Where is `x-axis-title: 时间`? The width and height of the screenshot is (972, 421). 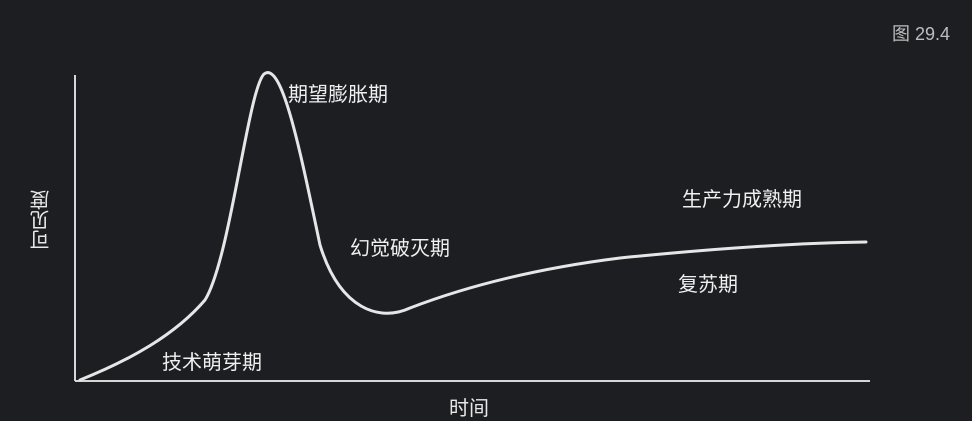
x-axis-title: 时间 is located at coordinates (469, 408).